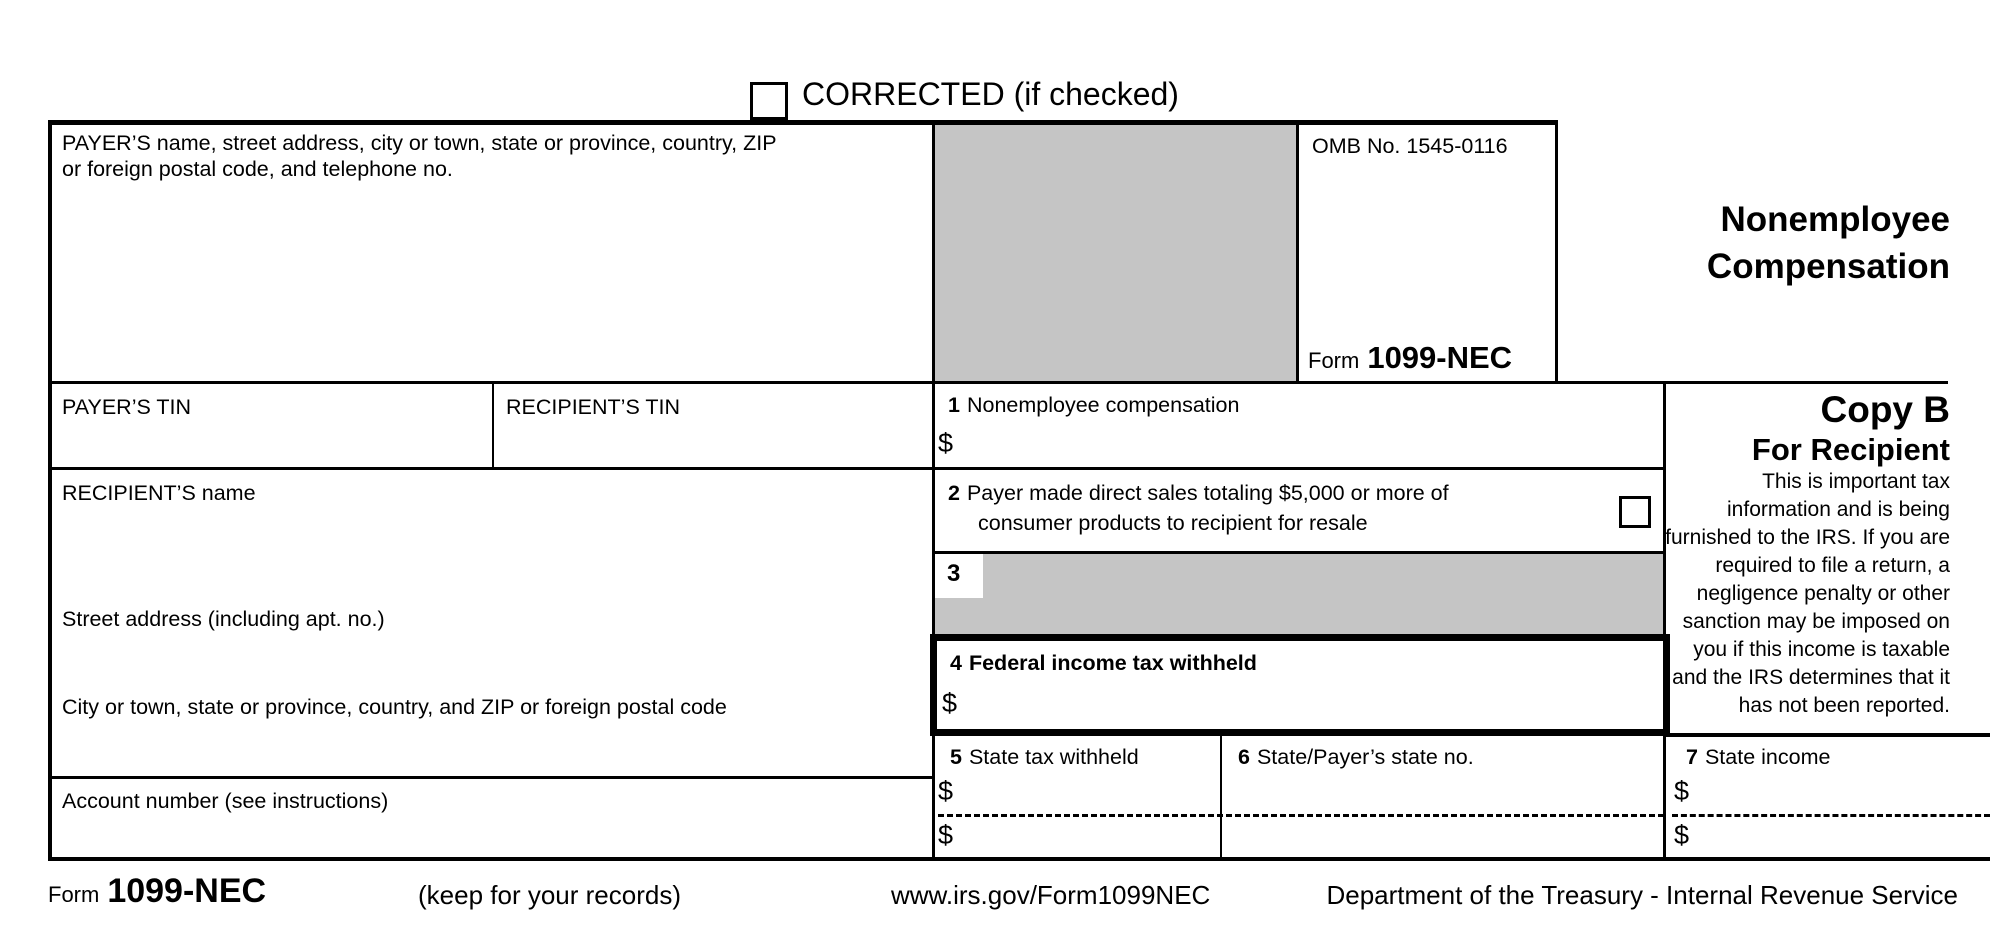 The width and height of the screenshot is (1996, 925). I want to click on box5-amount-field-top: $, so click(1077, 794).